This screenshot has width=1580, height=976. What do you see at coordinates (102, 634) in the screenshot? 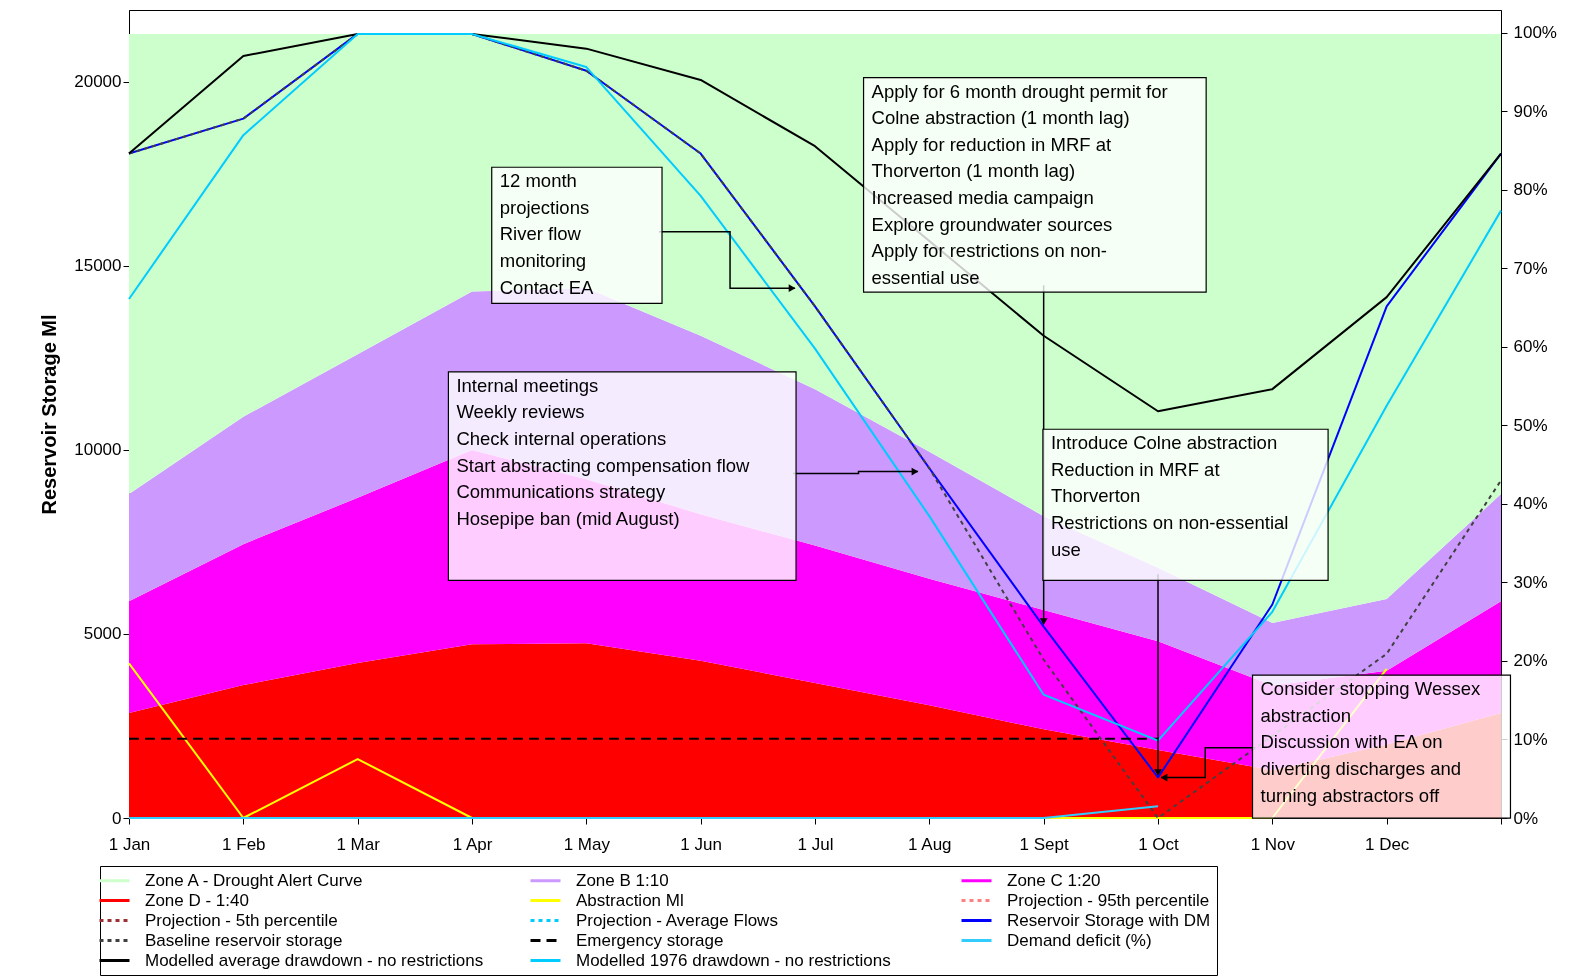
I see `y-tick-label: 5000` at bounding box center [102, 634].